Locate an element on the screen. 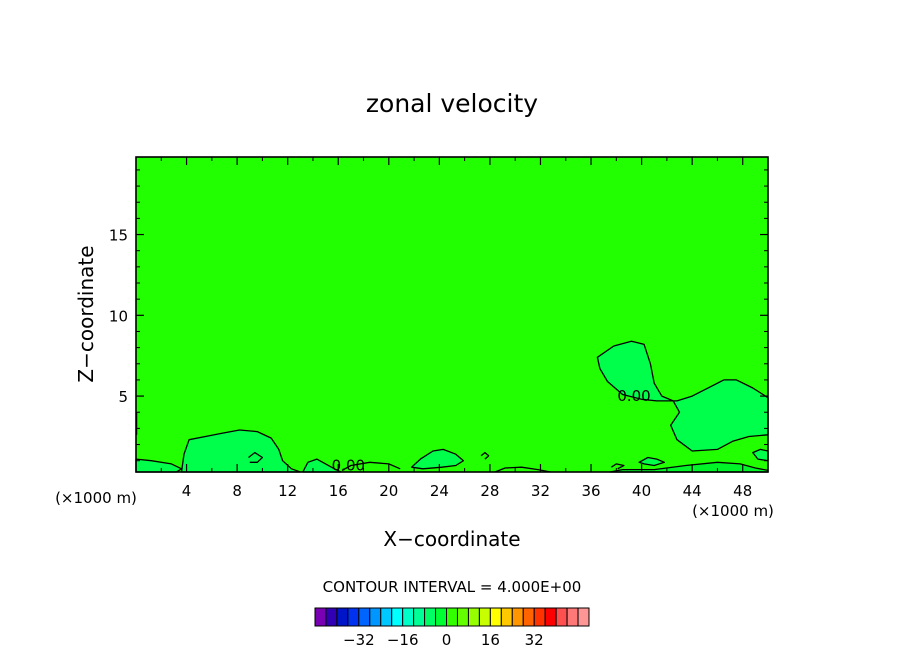 The image size is (904, 654). x-tick-label: 4 is located at coordinates (187, 491).